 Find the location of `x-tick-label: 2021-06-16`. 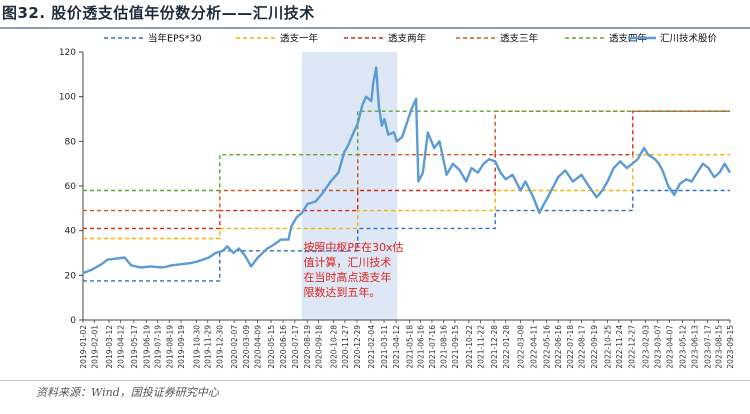

x-tick-label: 2021-06-16 is located at coordinates (421, 347).